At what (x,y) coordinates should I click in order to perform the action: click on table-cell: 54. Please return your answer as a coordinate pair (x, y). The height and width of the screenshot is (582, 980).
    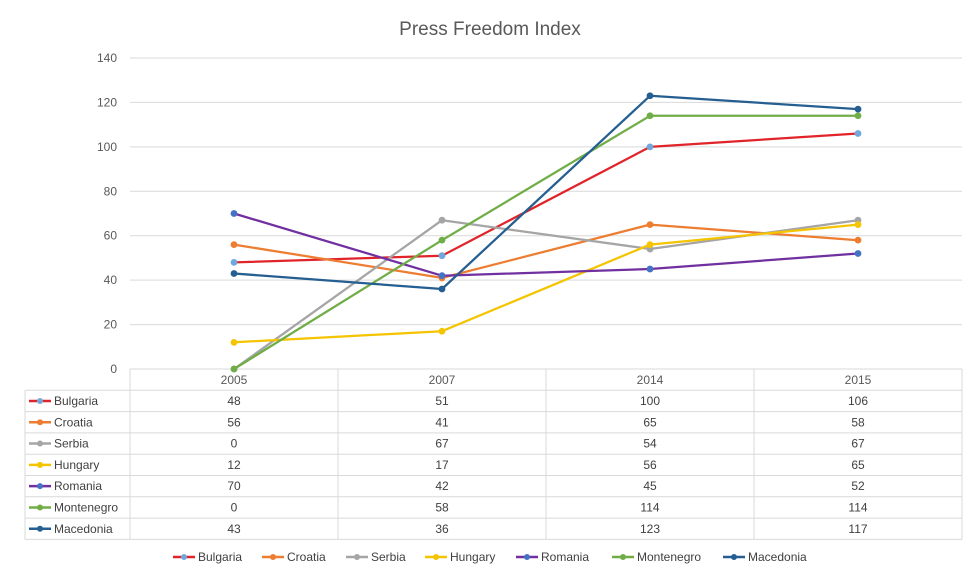
    Looking at the image, I should click on (650, 444).